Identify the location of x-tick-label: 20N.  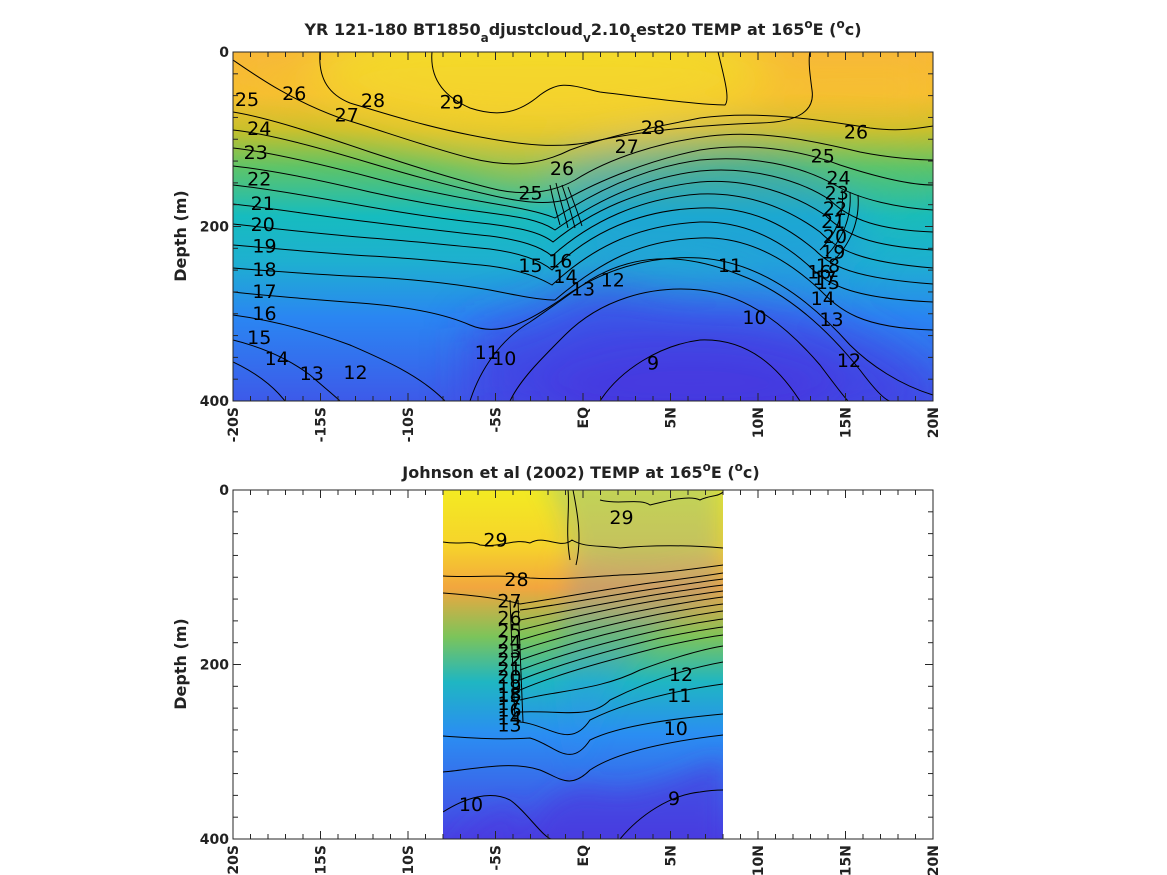
(934, 422).